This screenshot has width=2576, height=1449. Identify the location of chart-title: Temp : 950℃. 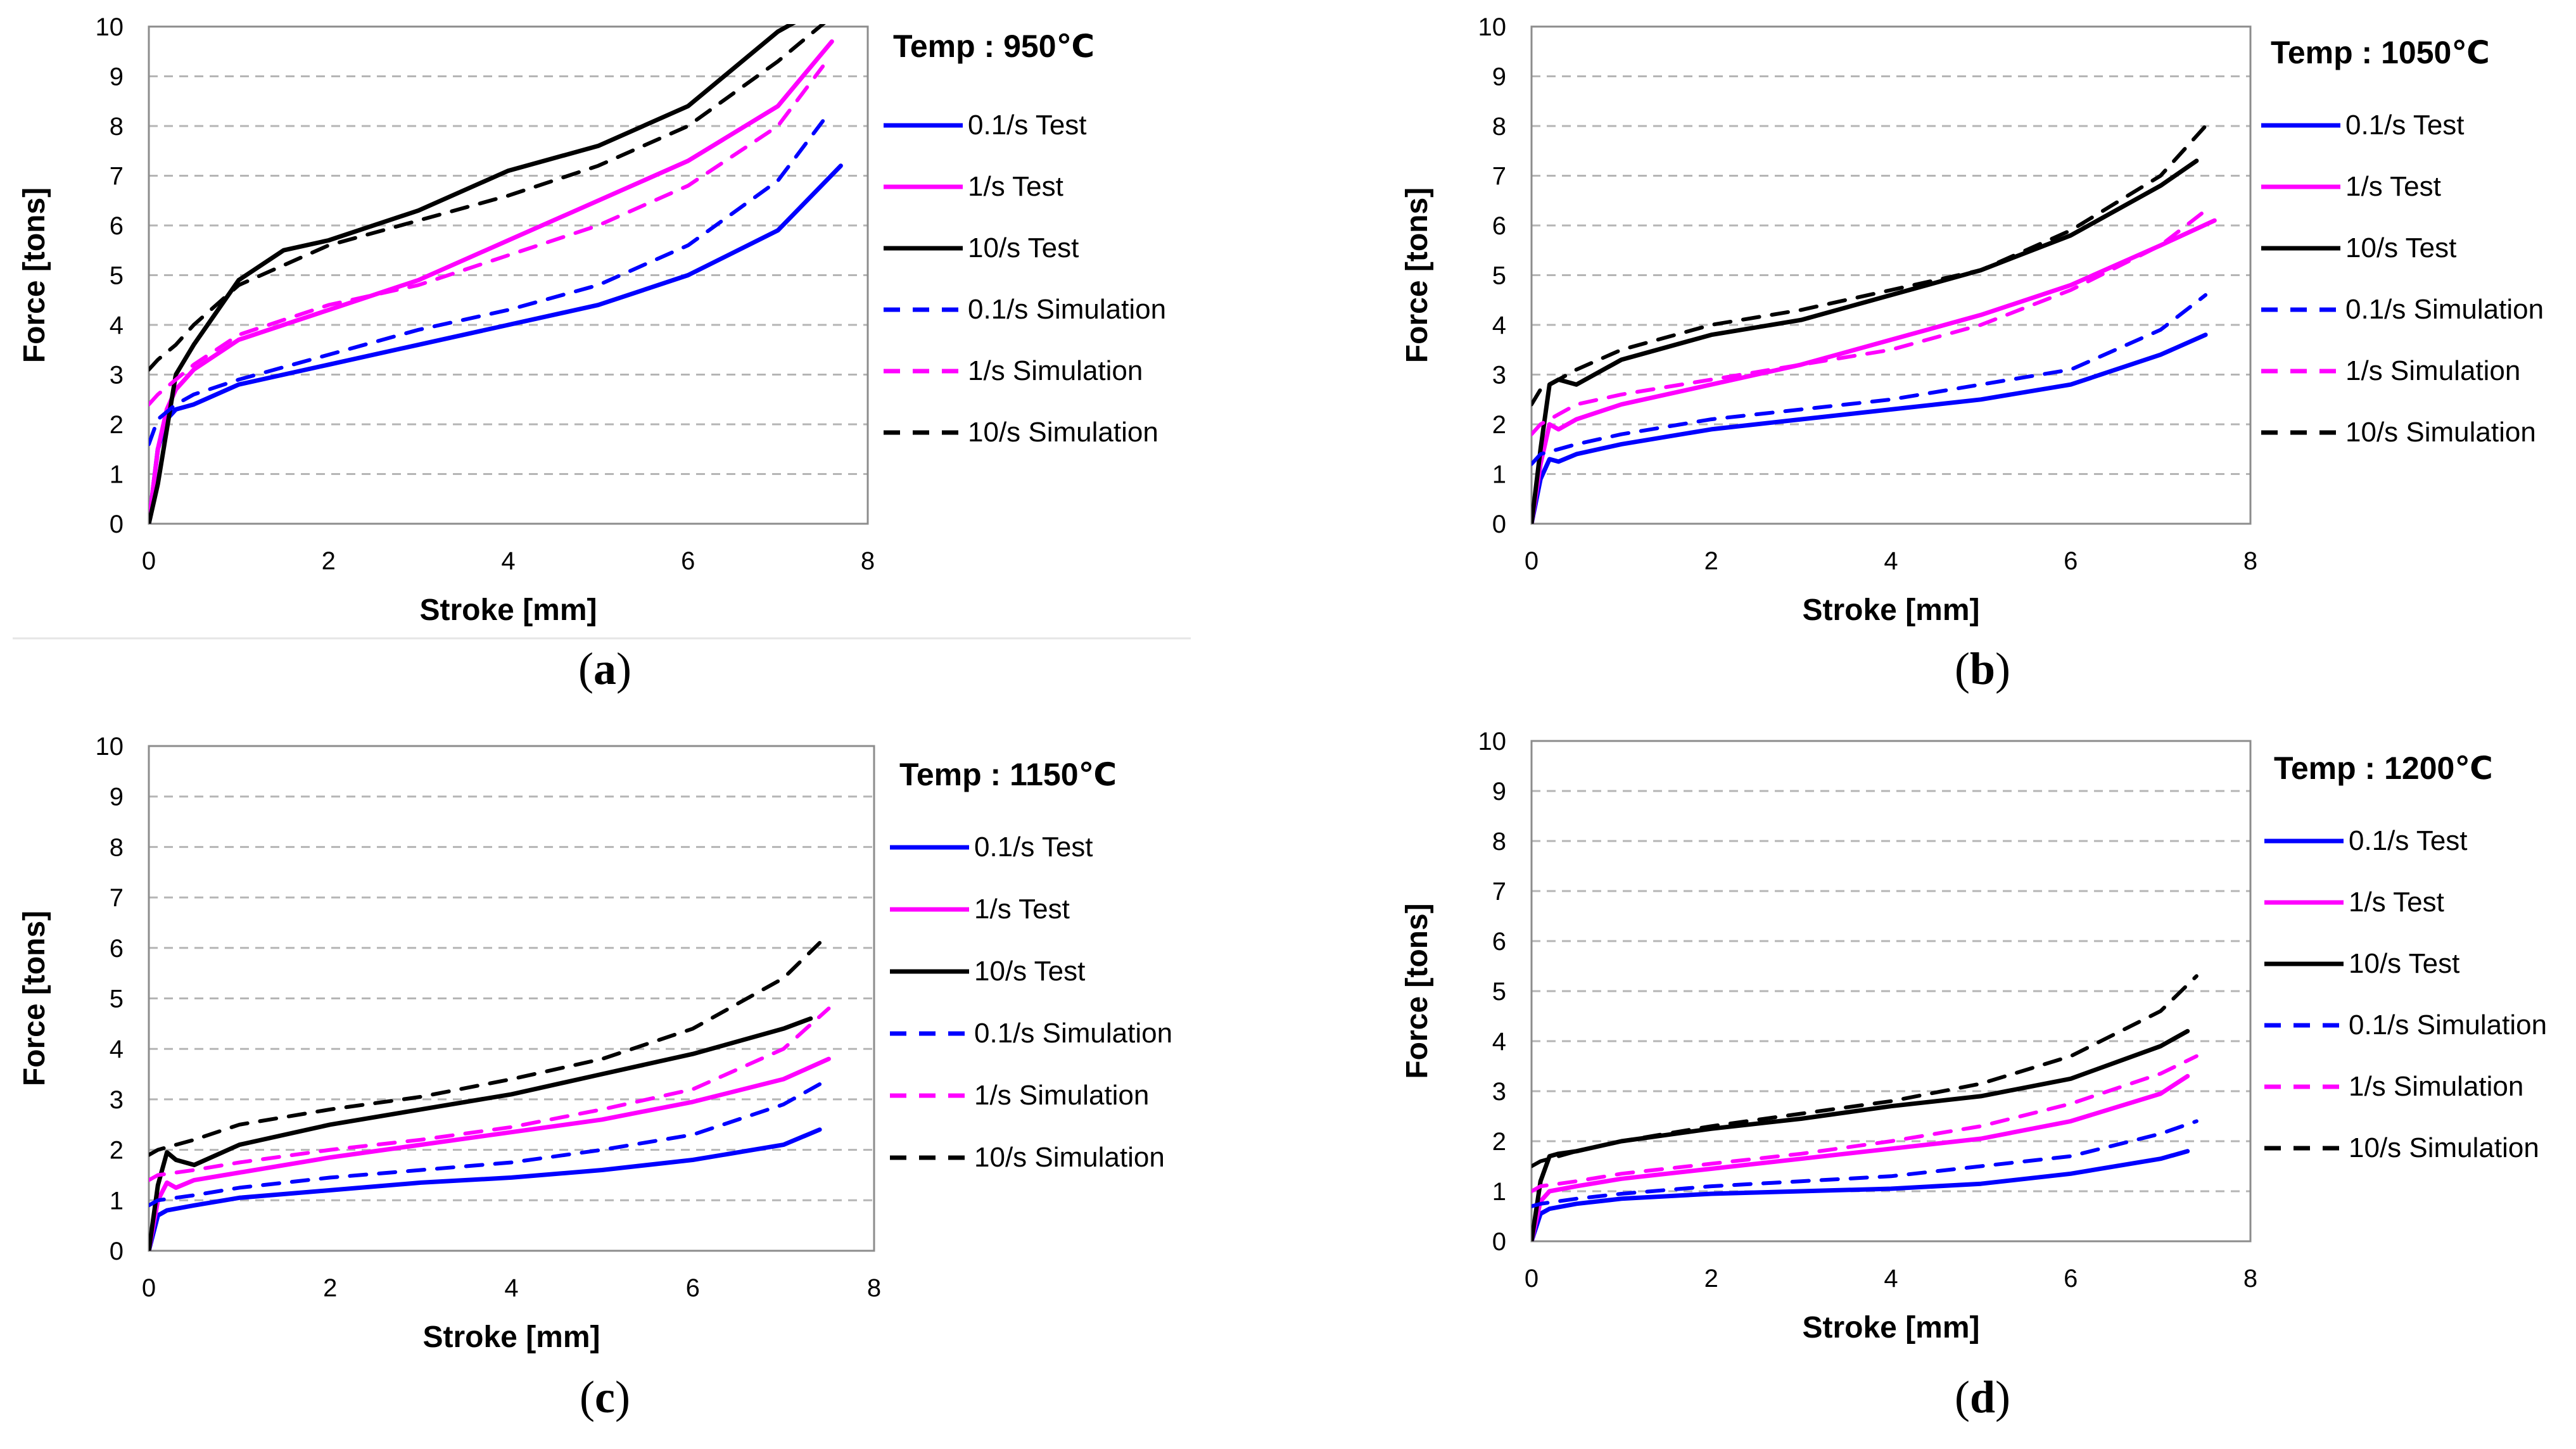
(993, 46).